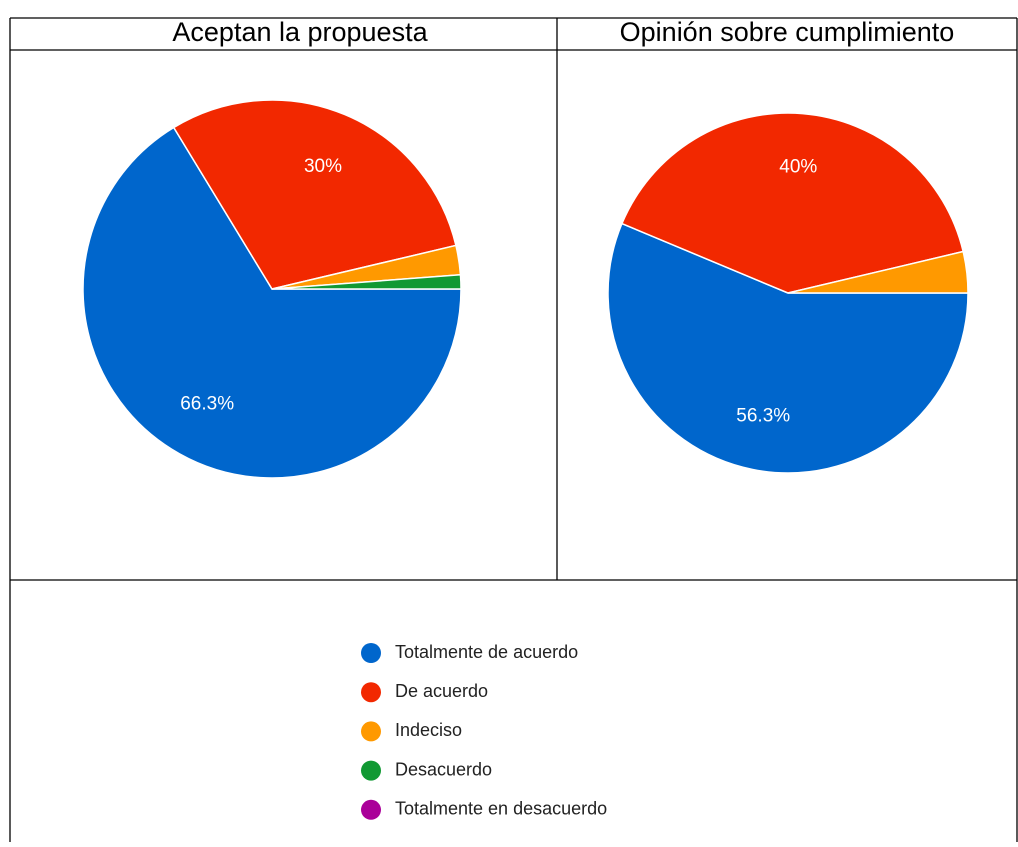 This screenshot has height=847, width=1018. I want to click on legend-label: Totalmente de acuerdo, so click(486, 652).